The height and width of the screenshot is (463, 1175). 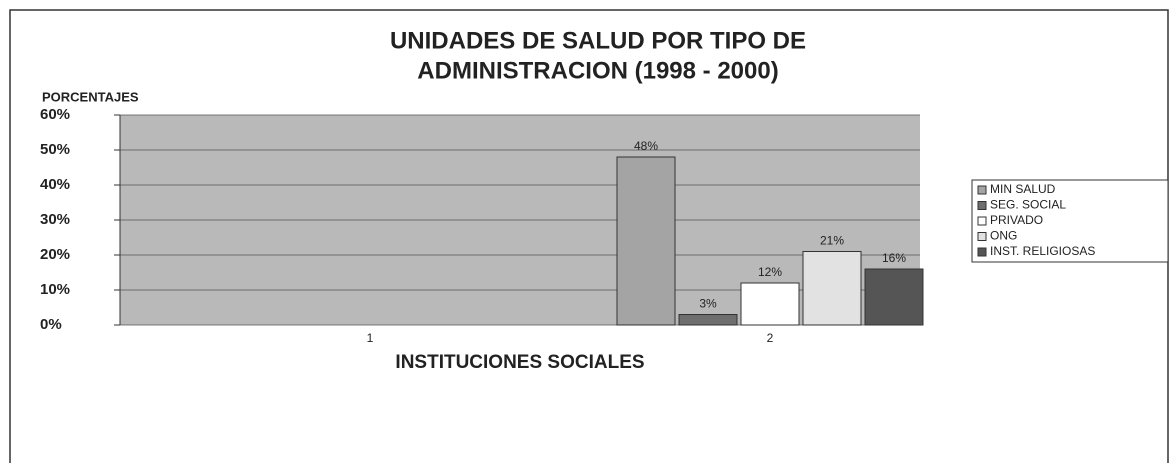 What do you see at coordinates (1070, 221) in the screenshot?
I see `legend-box` at bounding box center [1070, 221].